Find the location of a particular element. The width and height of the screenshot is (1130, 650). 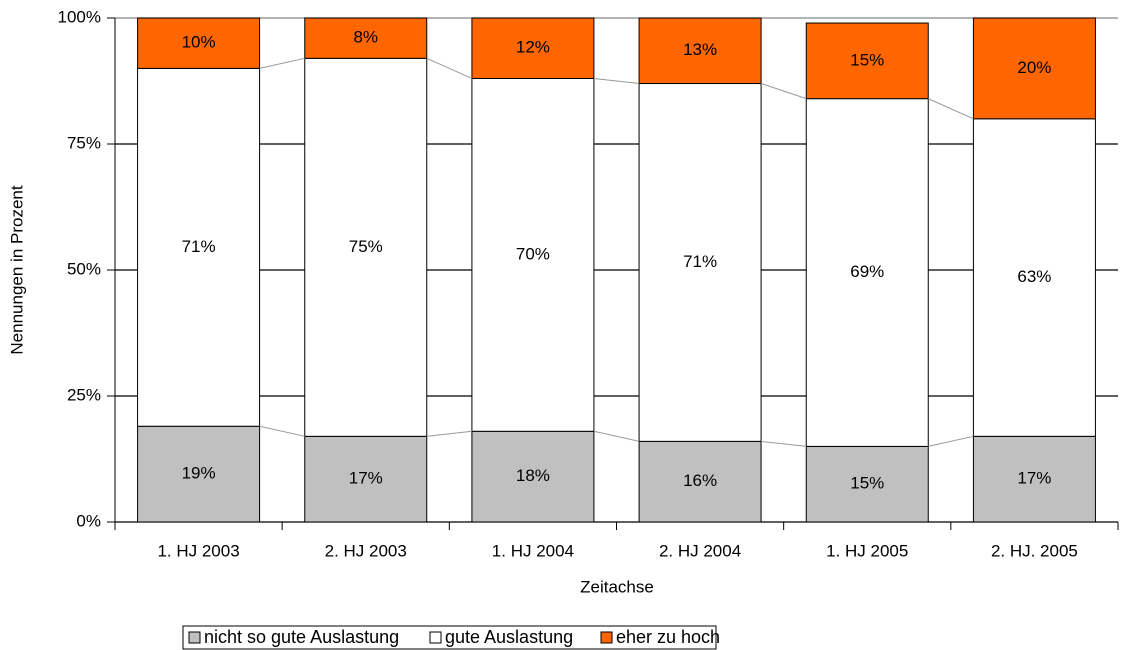

data-label: 12% is located at coordinates (533, 47).